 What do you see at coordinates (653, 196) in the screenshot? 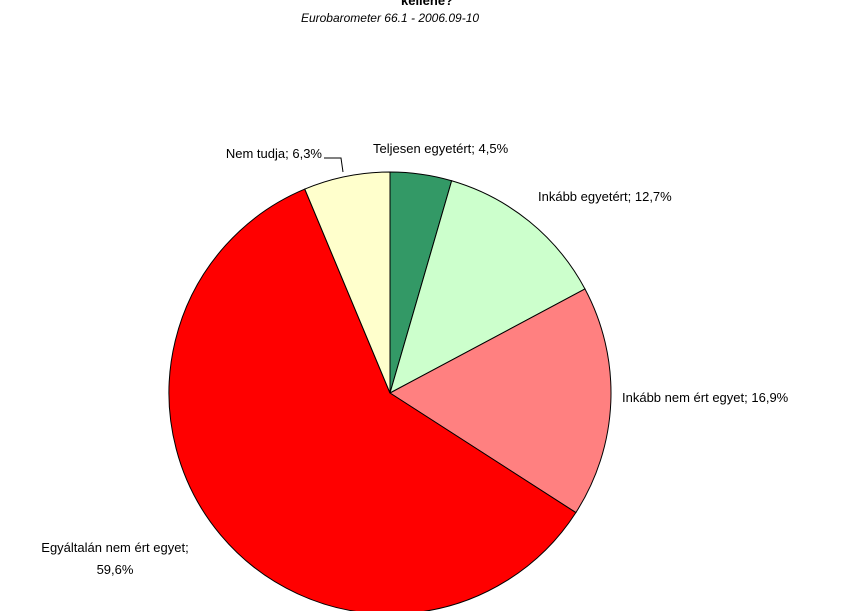
I see `value-label: 12,7%` at bounding box center [653, 196].